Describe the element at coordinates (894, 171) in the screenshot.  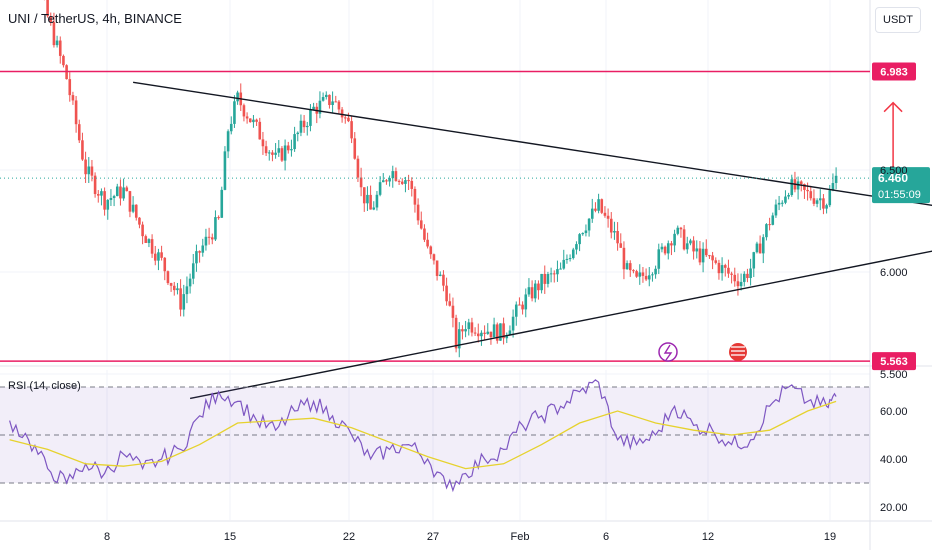
I see `price-tick-label: 6.500` at that location.